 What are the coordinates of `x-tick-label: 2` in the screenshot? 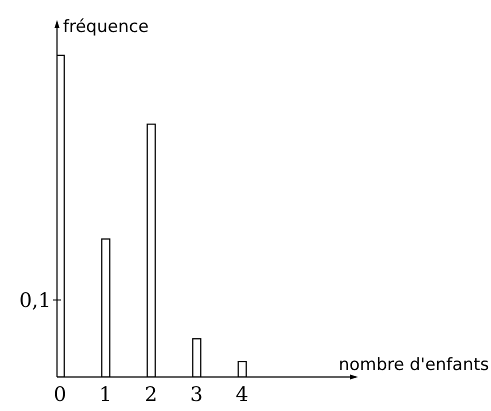 It's located at (151, 394).